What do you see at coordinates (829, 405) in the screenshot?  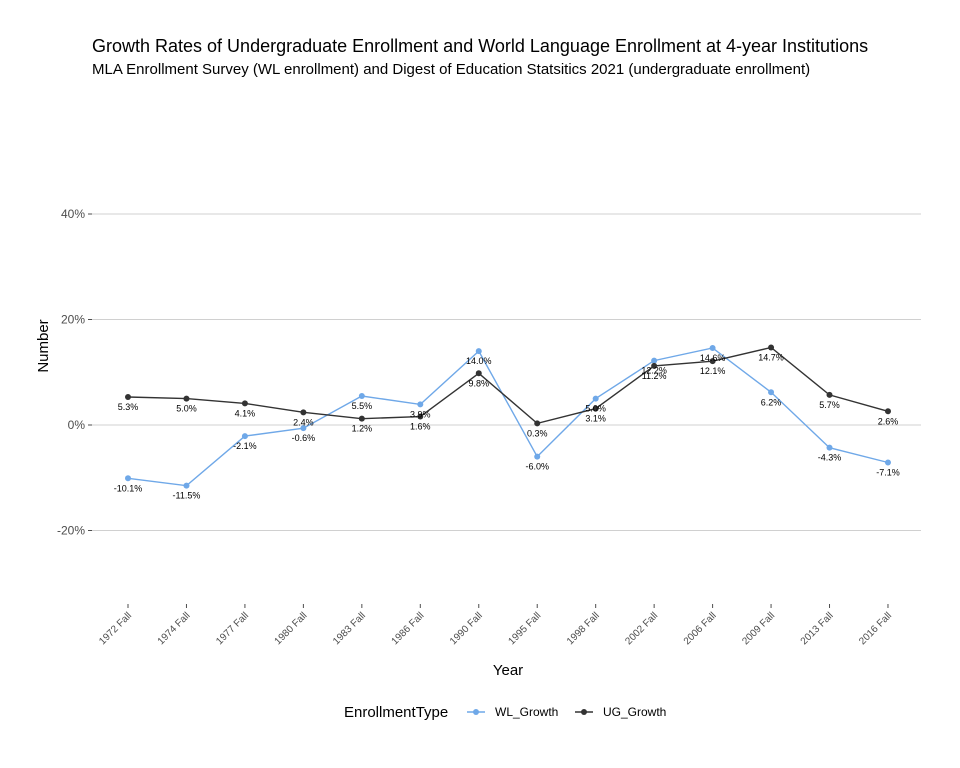 I see `data-label-UG_Growth: 5.7%` at bounding box center [829, 405].